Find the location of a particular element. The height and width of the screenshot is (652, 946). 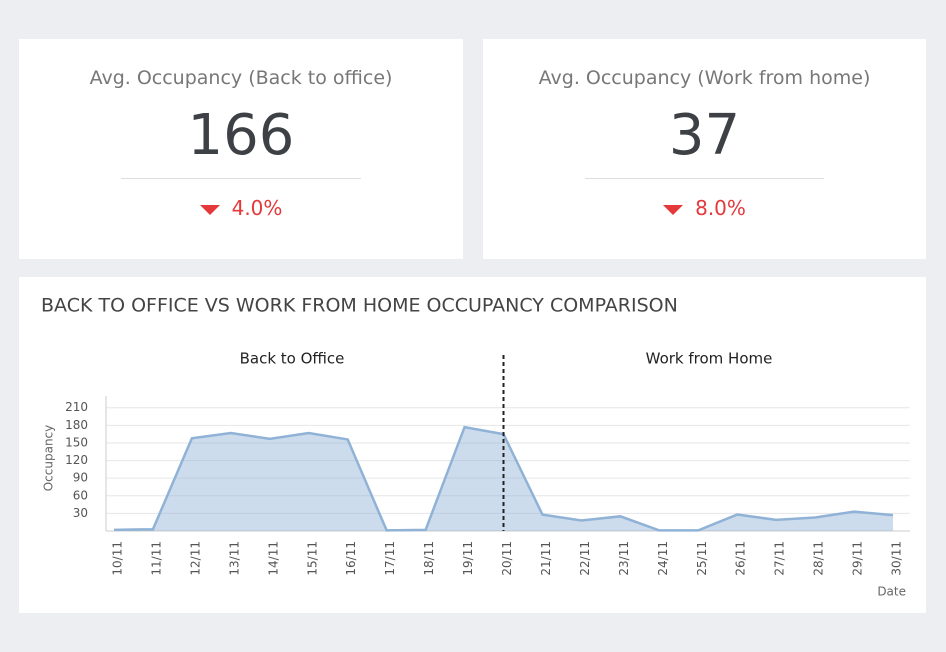

section-label: Back to Office is located at coordinates (292, 359).